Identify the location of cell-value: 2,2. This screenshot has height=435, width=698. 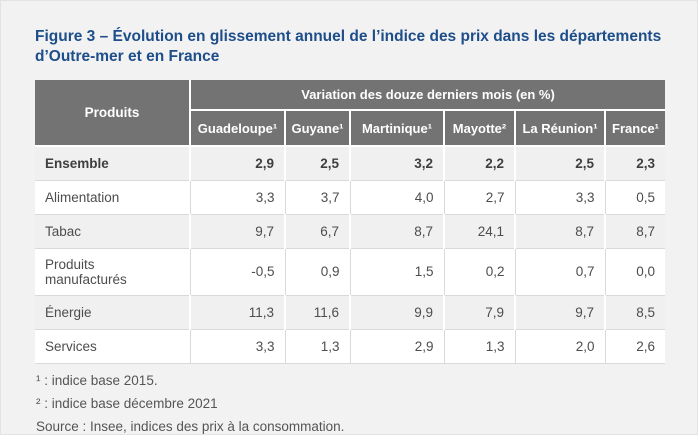
(480, 163).